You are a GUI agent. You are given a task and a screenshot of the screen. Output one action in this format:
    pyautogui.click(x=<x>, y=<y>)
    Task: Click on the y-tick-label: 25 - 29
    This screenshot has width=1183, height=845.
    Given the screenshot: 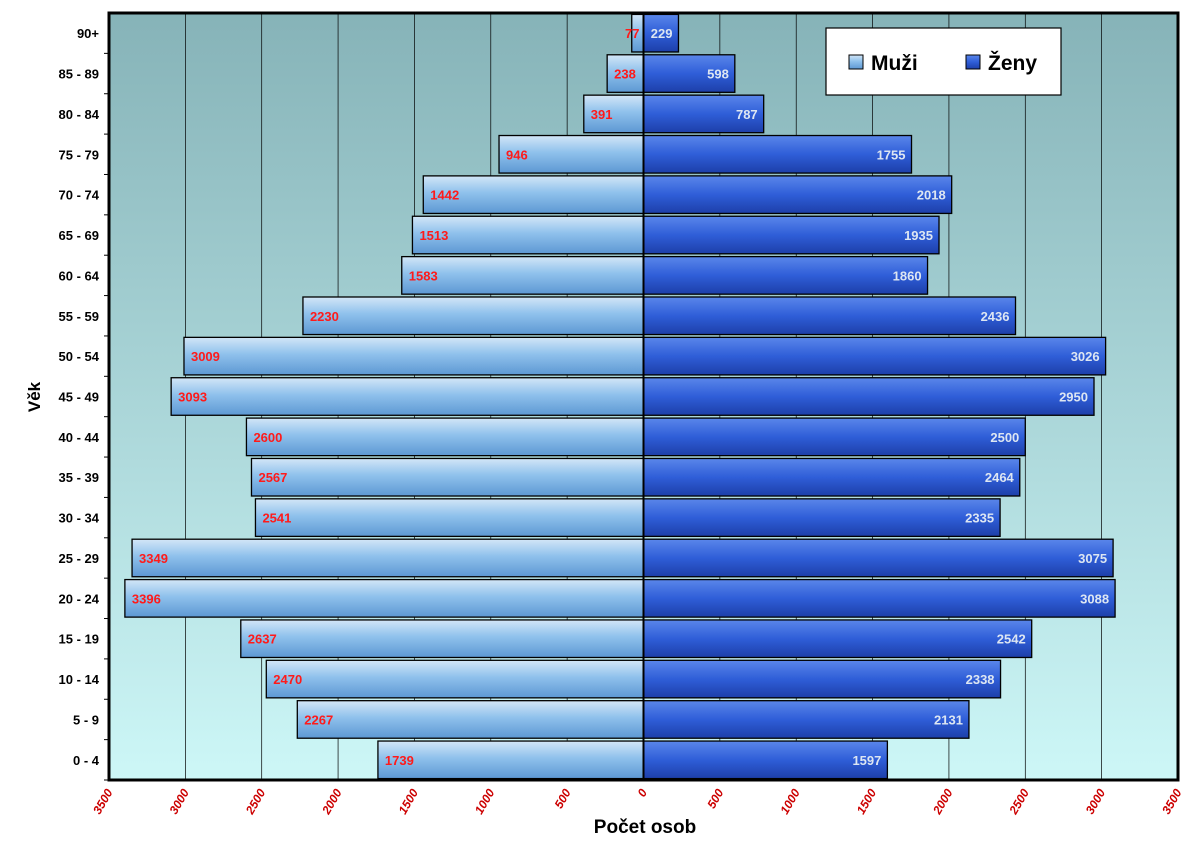 What is the action you would take?
    pyautogui.click(x=79, y=558)
    